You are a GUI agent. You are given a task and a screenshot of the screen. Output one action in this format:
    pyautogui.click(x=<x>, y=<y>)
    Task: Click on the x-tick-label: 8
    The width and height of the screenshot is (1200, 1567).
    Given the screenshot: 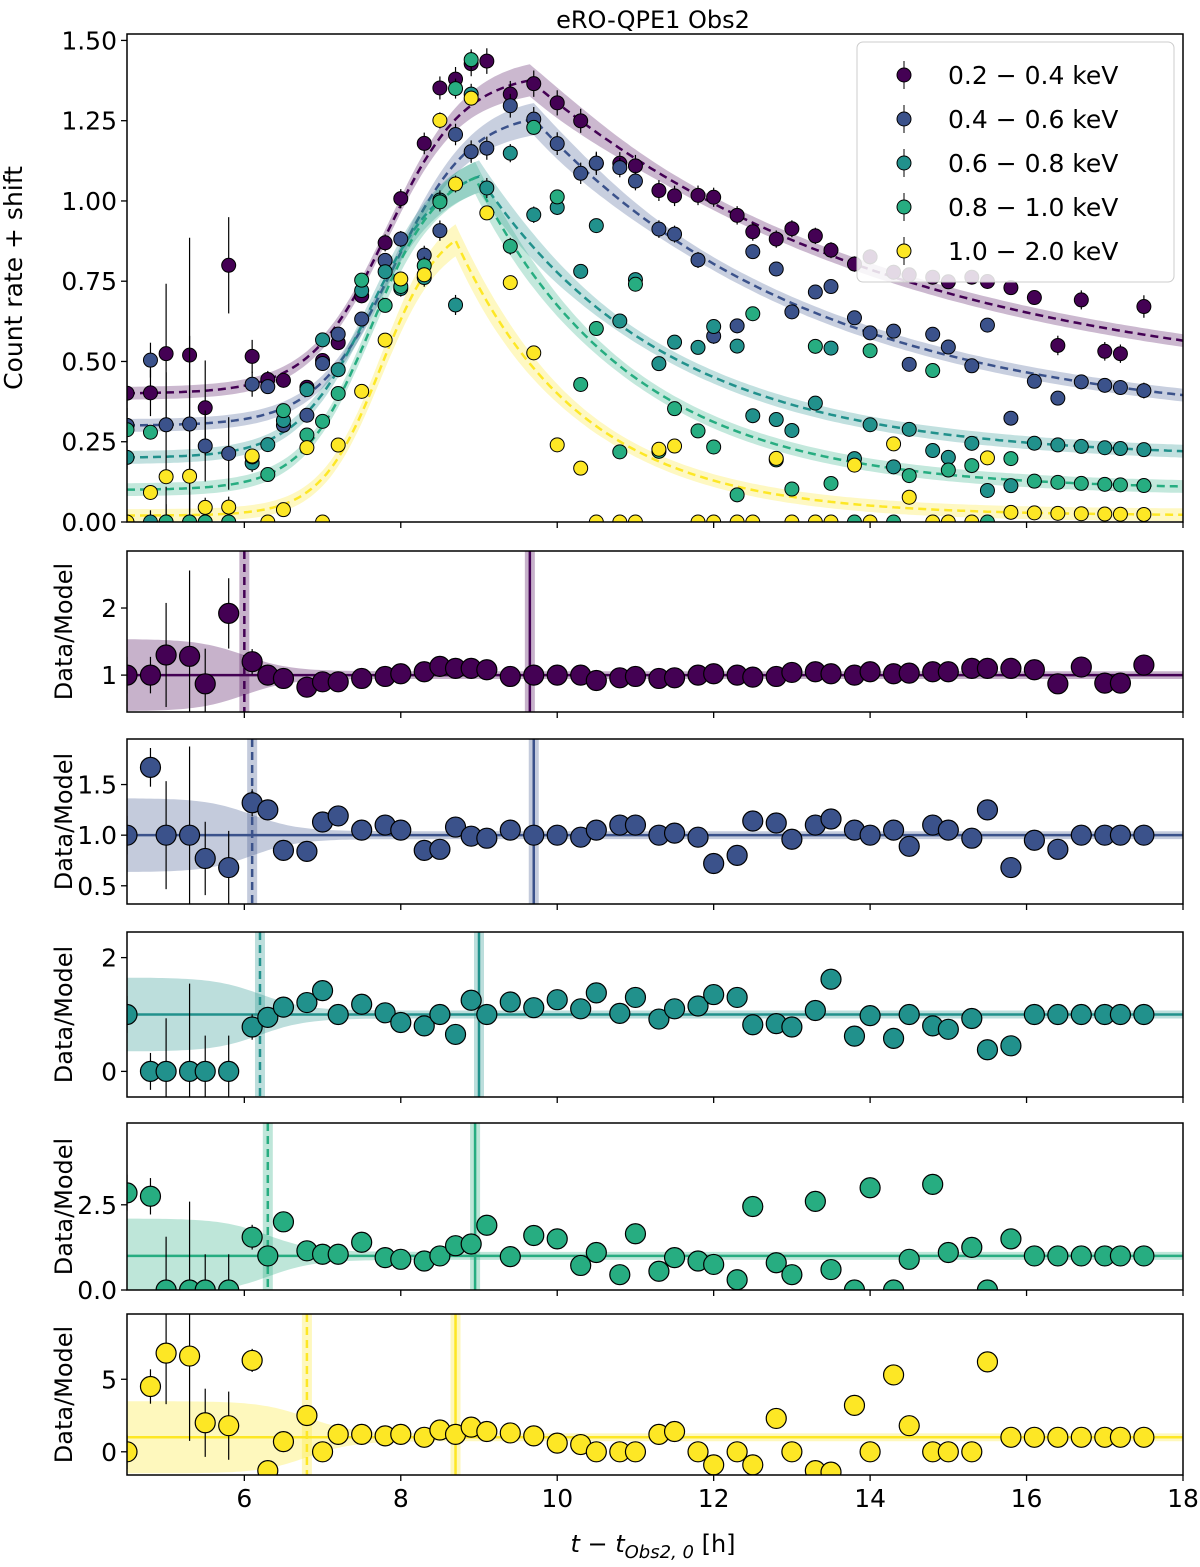 What is the action you would take?
    pyautogui.click(x=401, y=1498)
    